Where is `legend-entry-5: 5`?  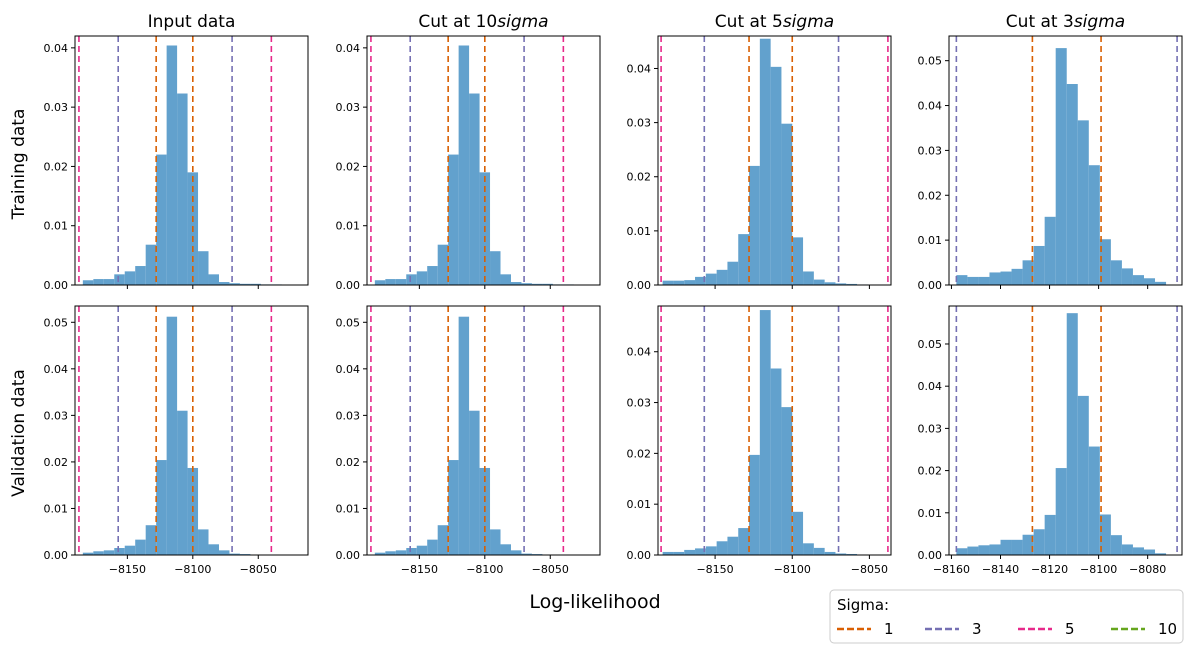
legend-entry-5: 5 is located at coordinates (1046, 629).